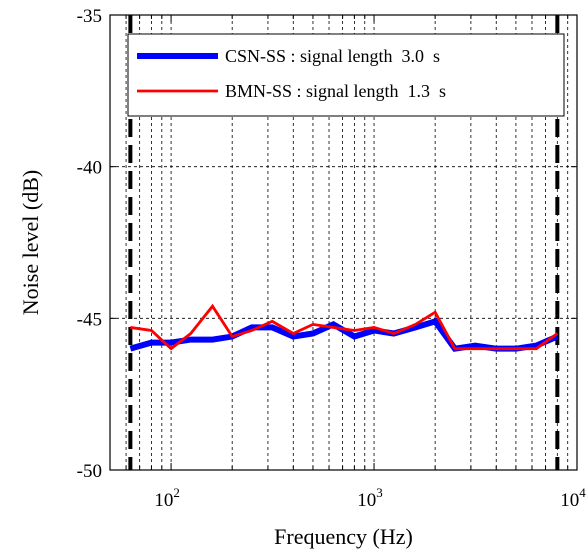 The image size is (587, 556). What do you see at coordinates (89, 319) in the screenshot?
I see `y-tick-label: -45` at bounding box center [89, 319].